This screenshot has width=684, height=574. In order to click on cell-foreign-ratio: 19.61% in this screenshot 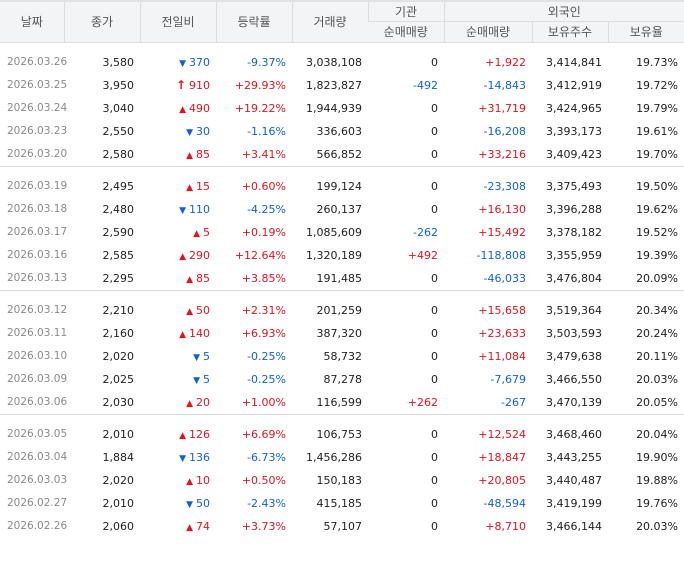, I will do `click(657, 131)`.